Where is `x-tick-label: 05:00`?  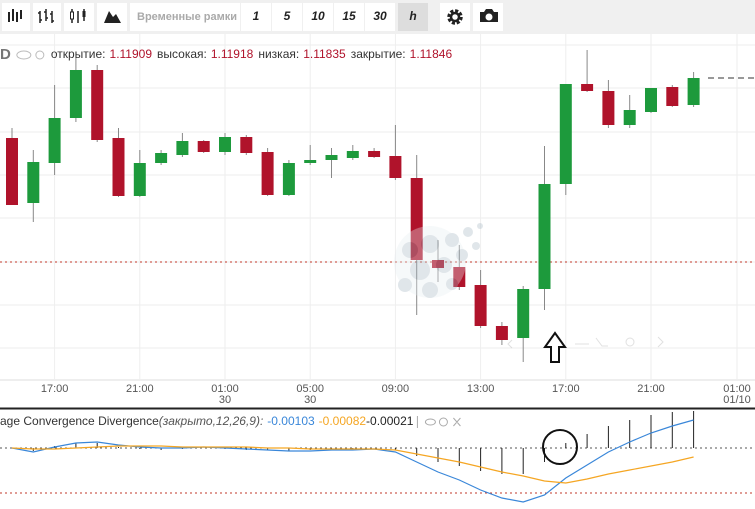
x-tick-label: 05:00 is located at coordinates (310, 389).